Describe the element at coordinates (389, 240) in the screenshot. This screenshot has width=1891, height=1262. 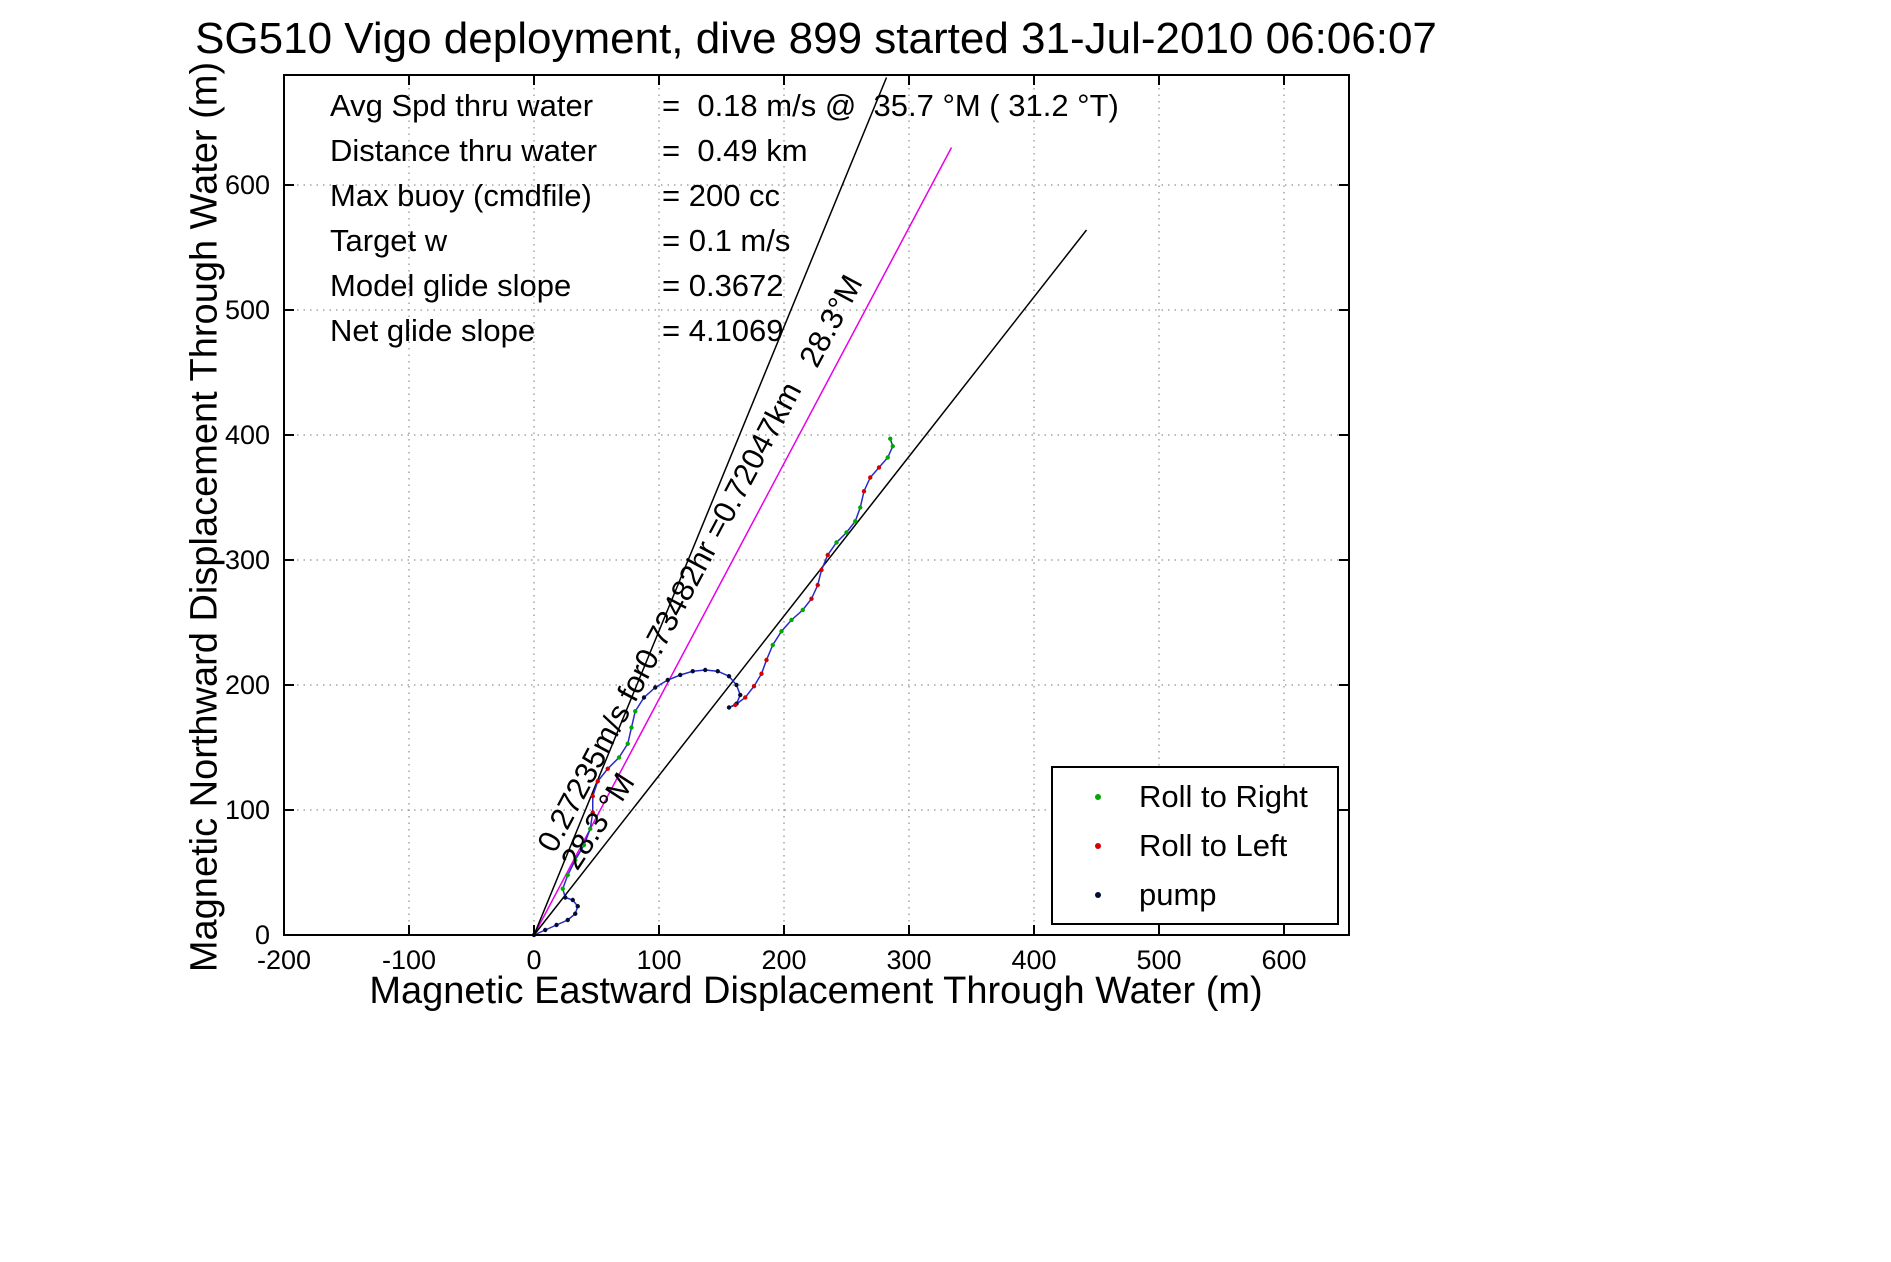
I see `stat-label: Target w` at that location.